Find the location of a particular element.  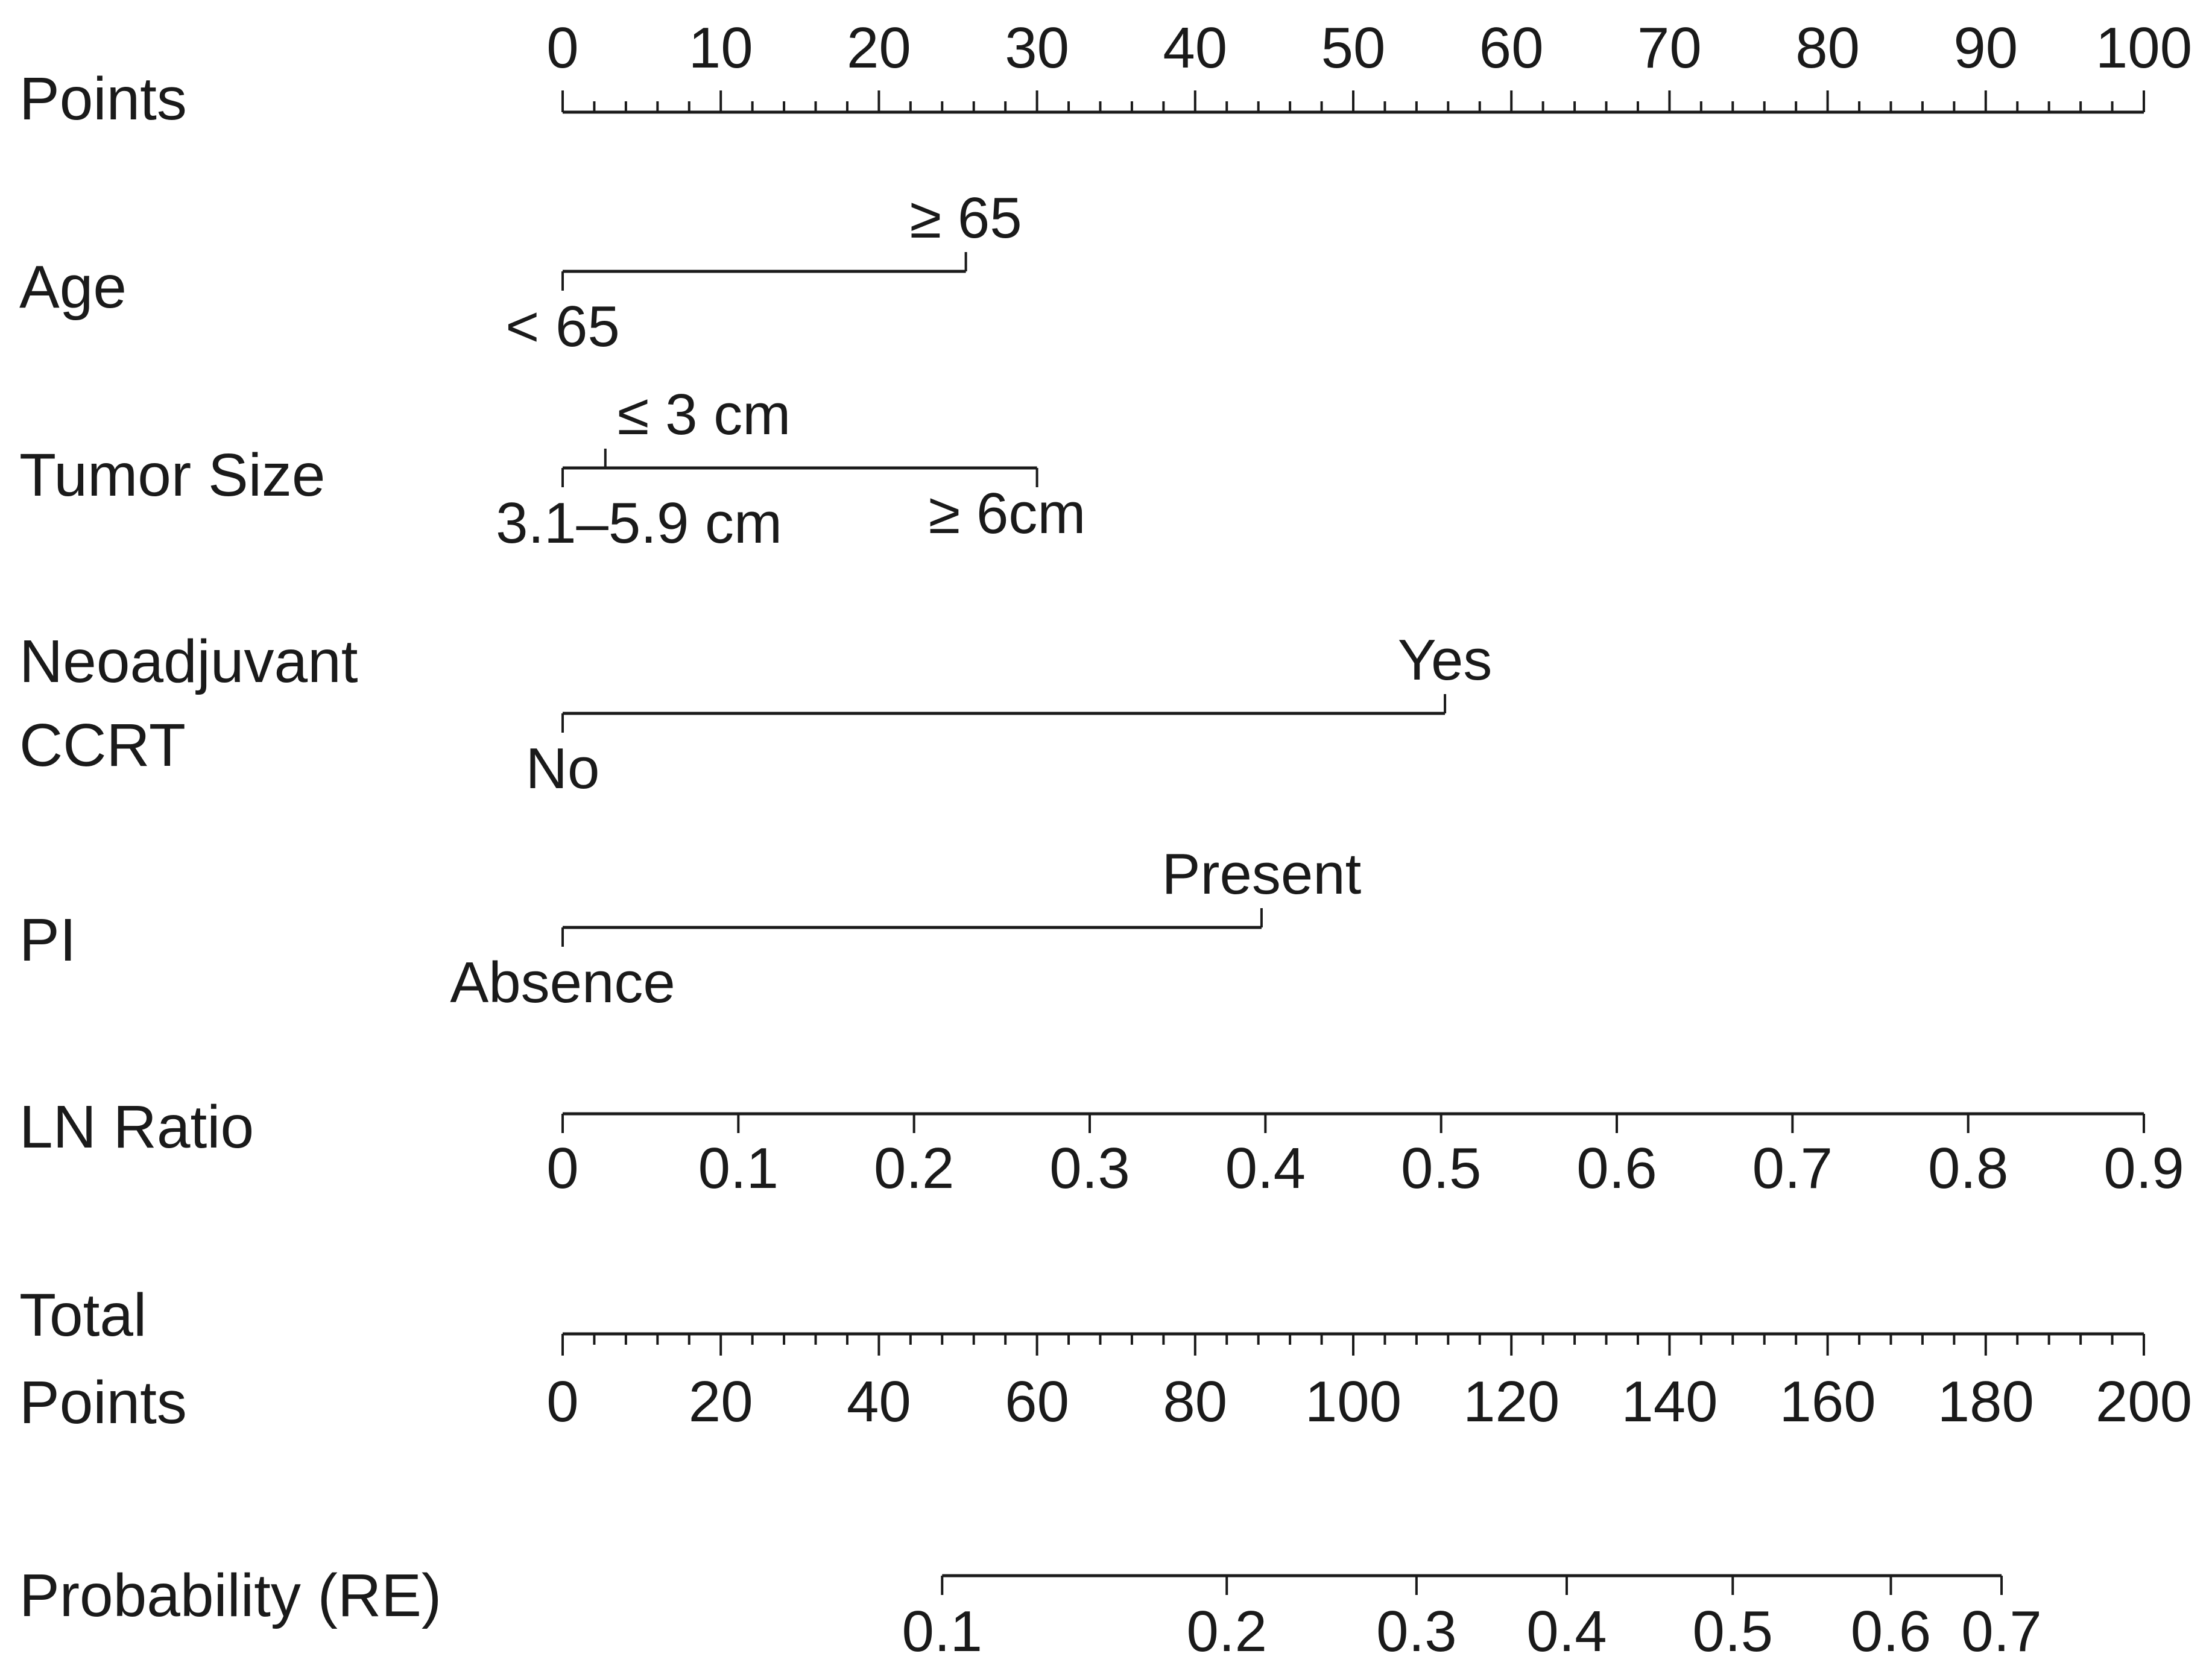

tick-label: 120 is located at coordinates (1511, 1401).